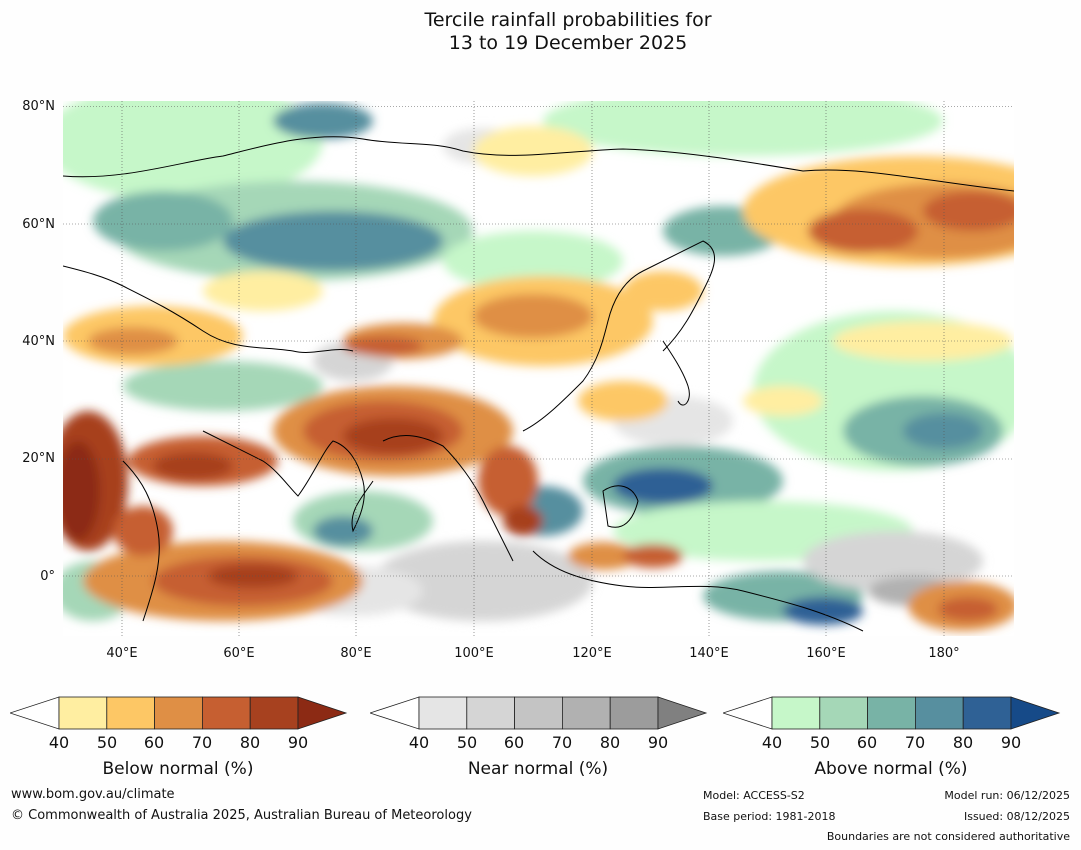 This screenshot has width=1081, height=850. I want to click on above-tick-90: 90, so click(1011, 742).